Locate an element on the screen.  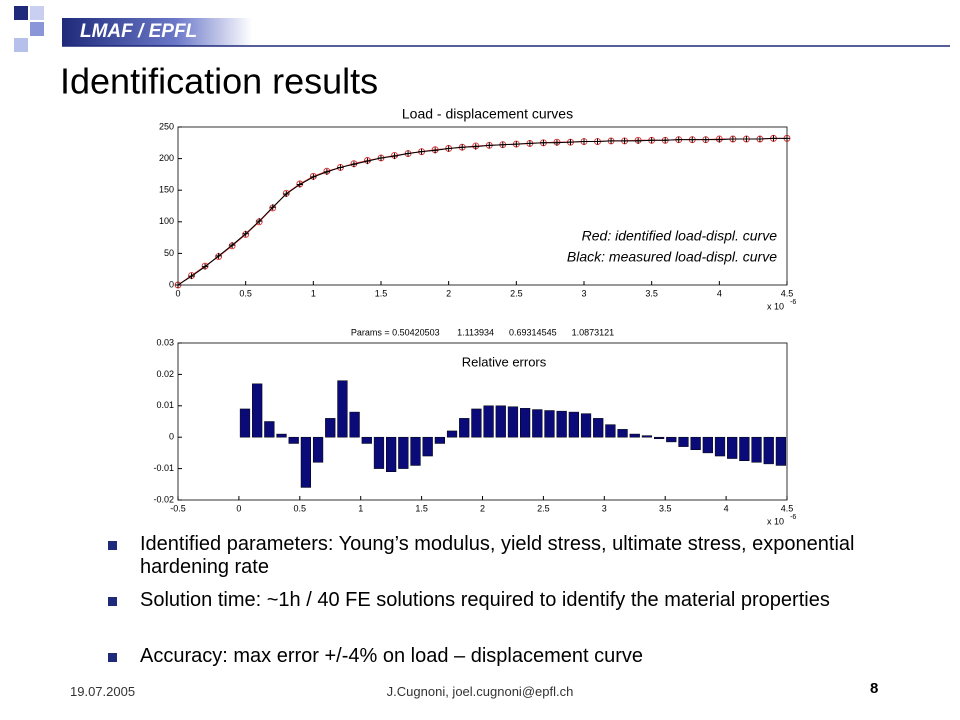
org: LMAF / EPFL is located at coordinates (138, 31).